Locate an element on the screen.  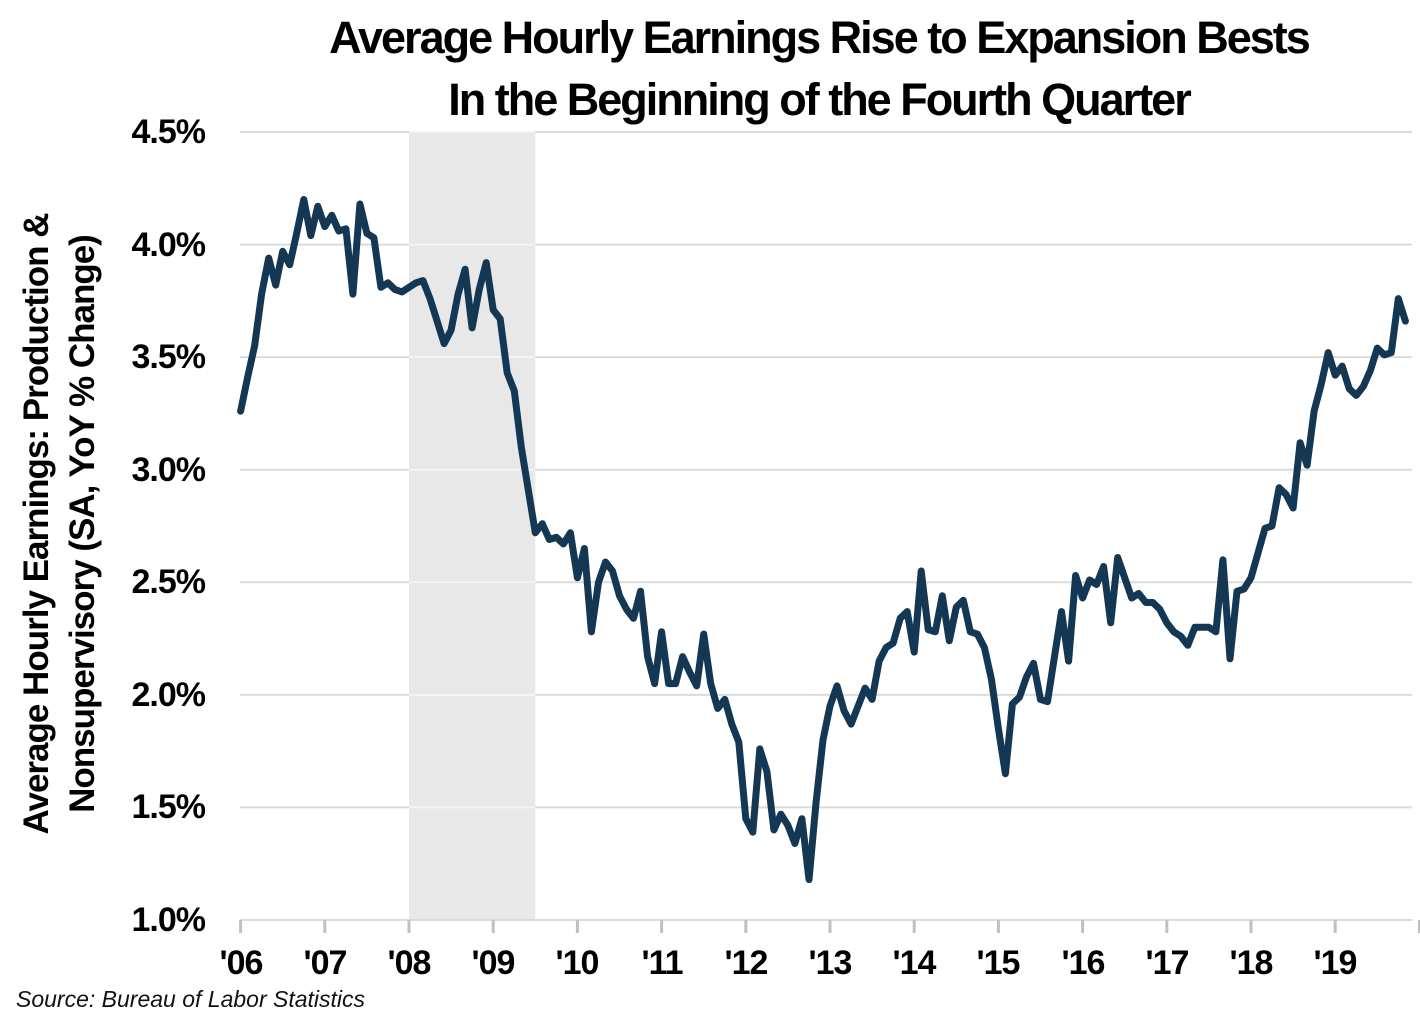
y-tick-label: 3.0% is located at coordinates (169, 470).